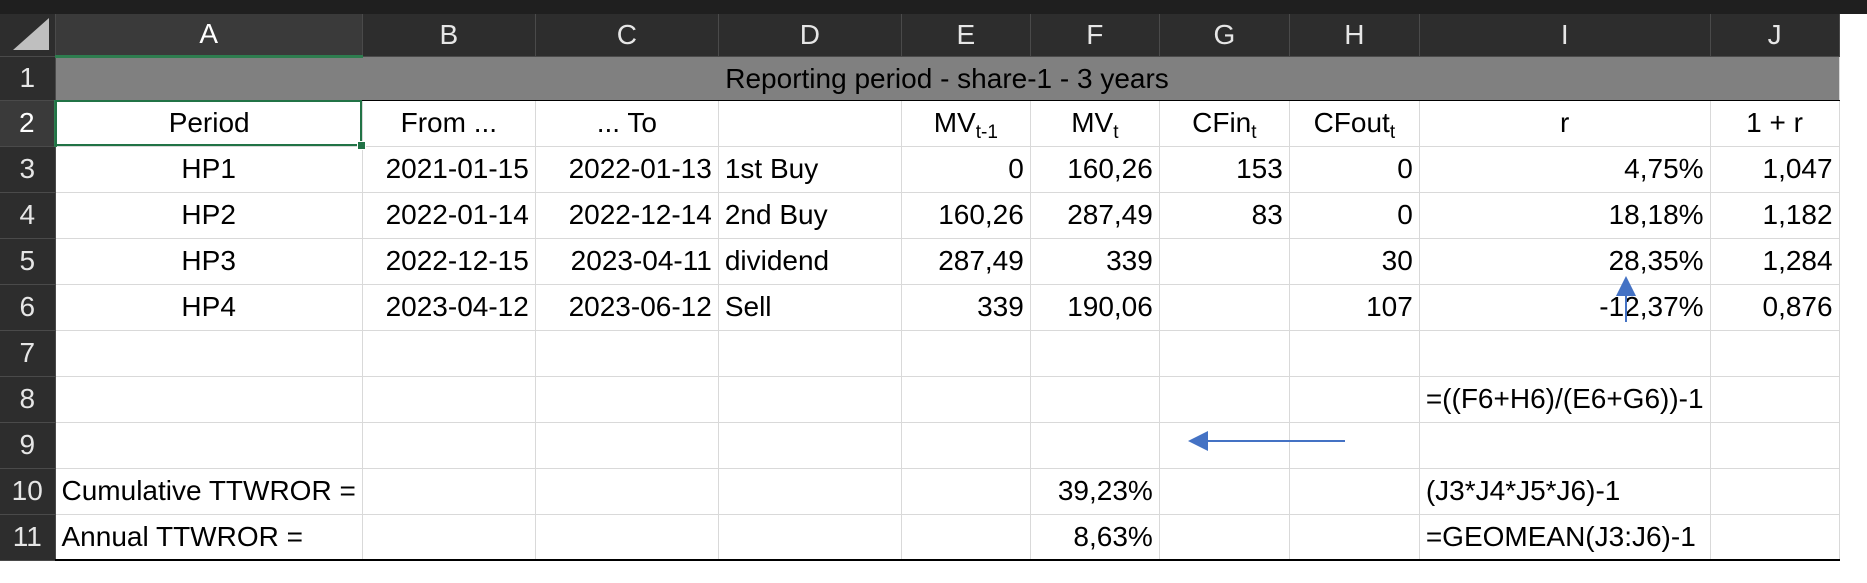 Image resolution: width=1867 pixels, height=583 pixels. Describe the element at coordinates (1354, 399) in the screenshot. I see `cell-h8` at that location.